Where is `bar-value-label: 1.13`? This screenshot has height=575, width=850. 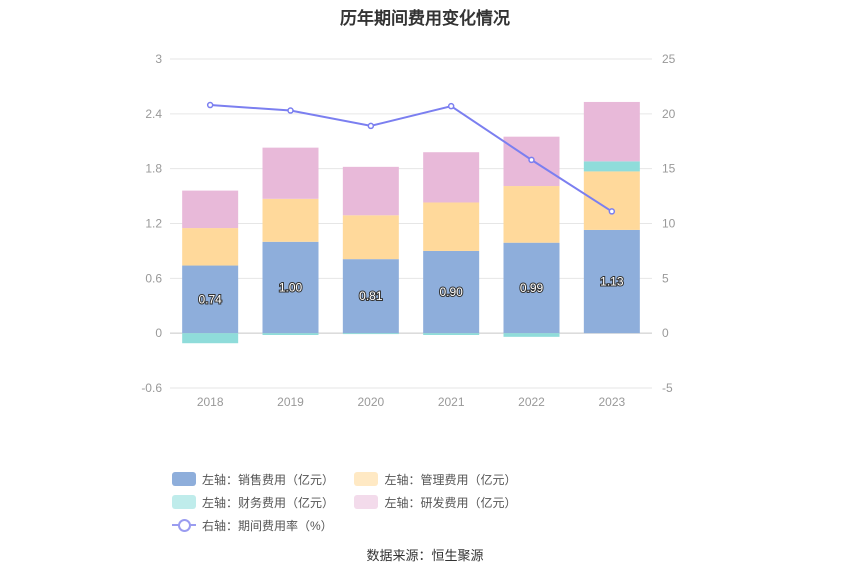
bar-value-label: 1.13 is located at coordinates (612, 282).